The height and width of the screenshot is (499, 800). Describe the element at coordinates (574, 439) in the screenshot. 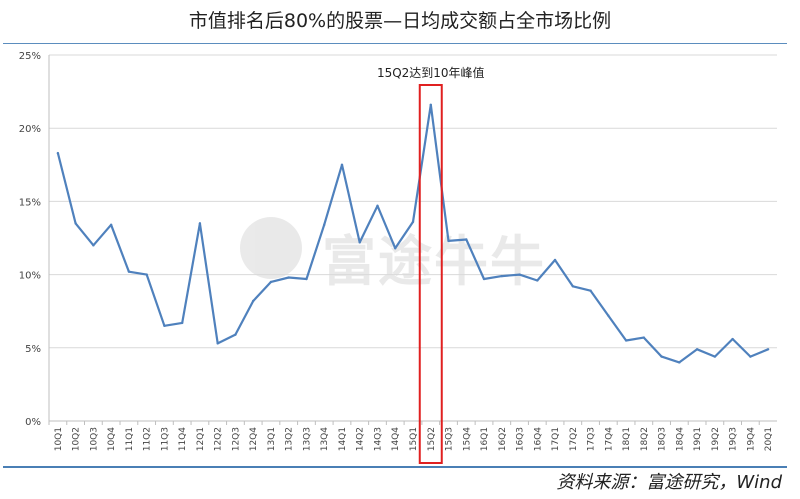

I see `x-tick-label: 17Q2` at that location.